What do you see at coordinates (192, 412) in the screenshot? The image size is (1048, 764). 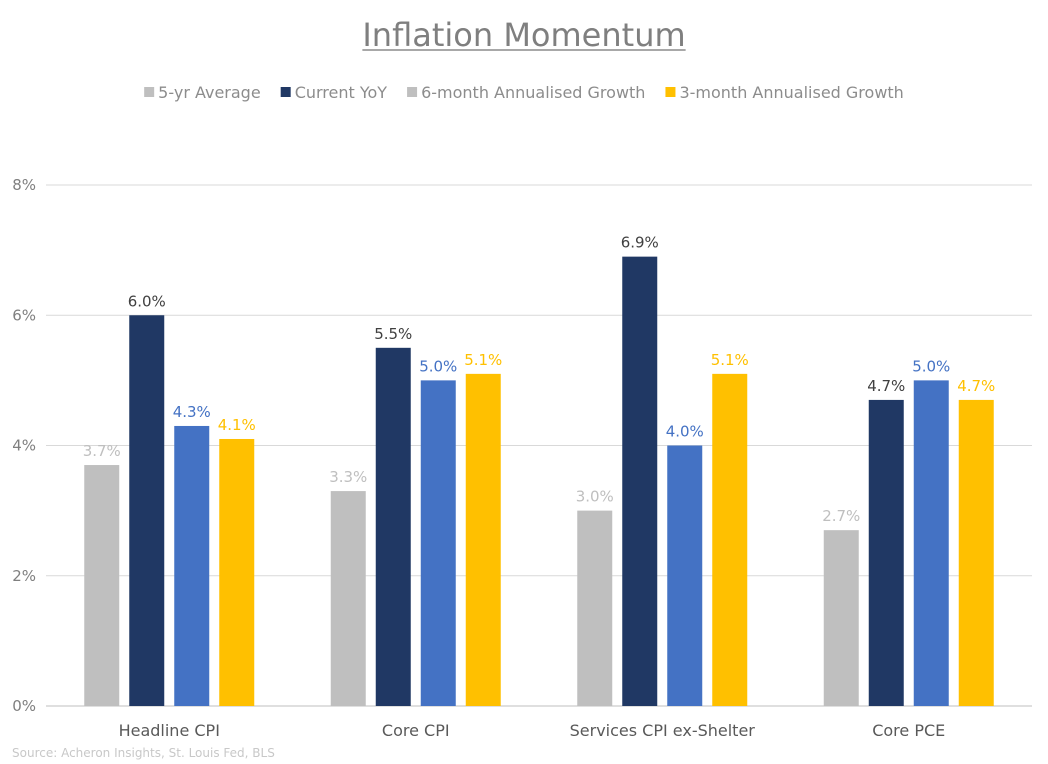 I see `data-label: 4.3%` at bounding box center [192, 412].